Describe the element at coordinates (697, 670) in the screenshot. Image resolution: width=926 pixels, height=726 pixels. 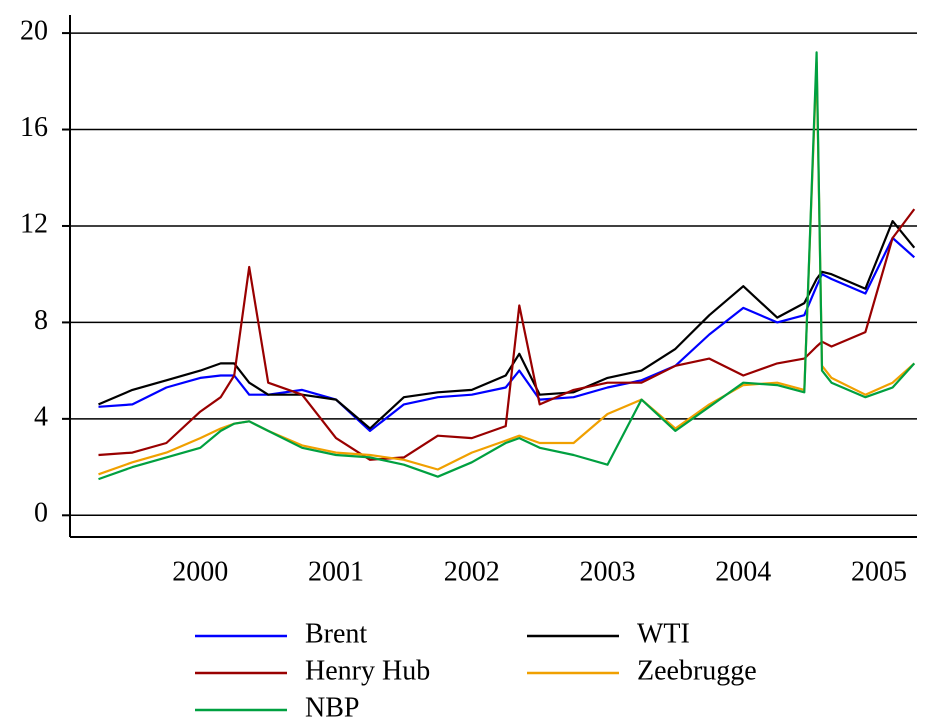
I see `legend-label: Zeebrugge` at that location.